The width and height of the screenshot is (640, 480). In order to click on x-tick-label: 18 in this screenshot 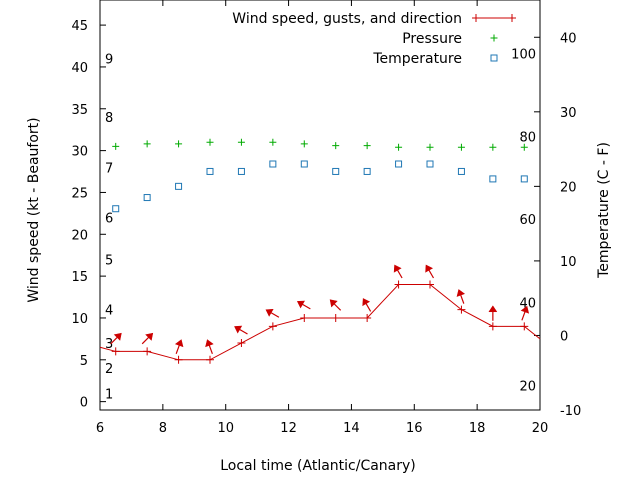, I will do `click(477, 428)`.